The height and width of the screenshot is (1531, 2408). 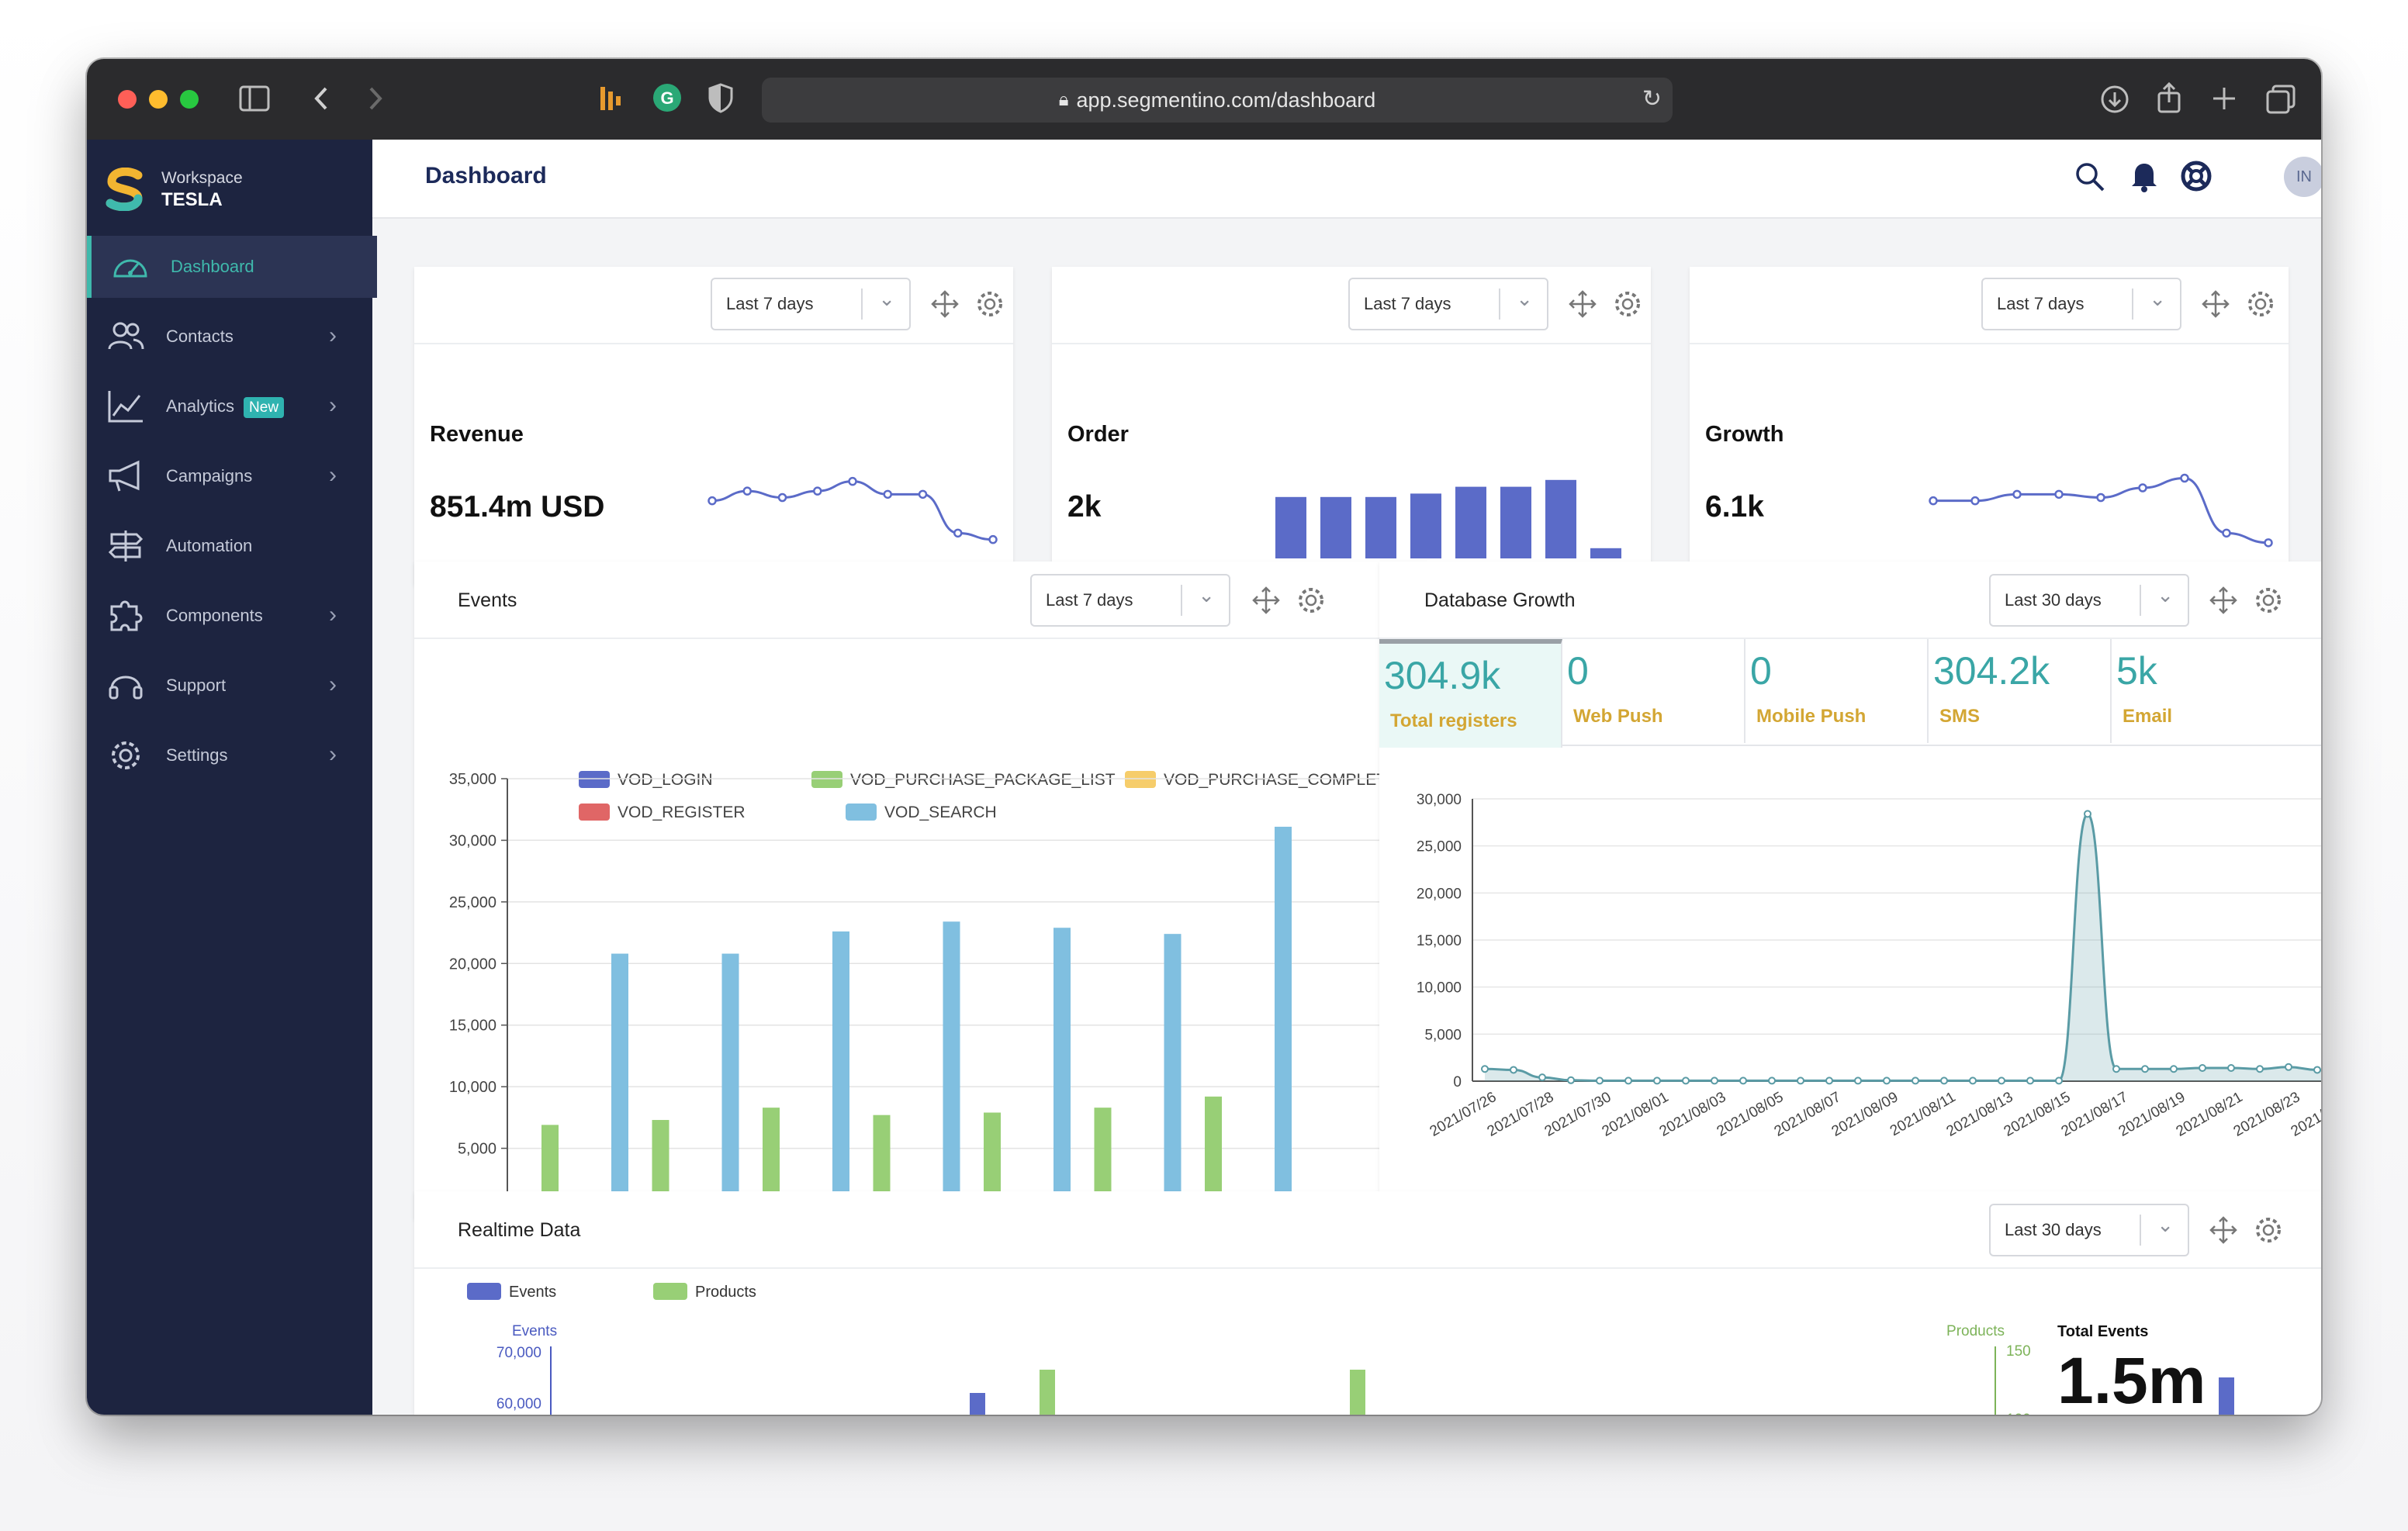 What do you see at coordinates (721, 97) in the screenshot?
I see `privacy-shield-icon` at bounding box center [721, 97].